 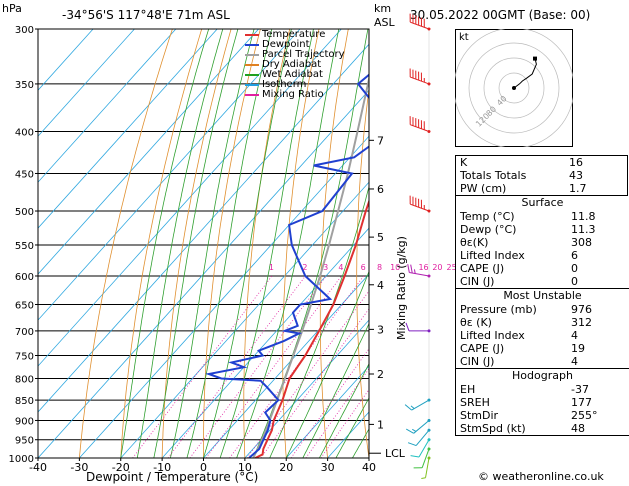 What do you see at coordinates (479, 415) in the screenshot?
I see `index-label: StmDir` at bounding box center [479, 415].